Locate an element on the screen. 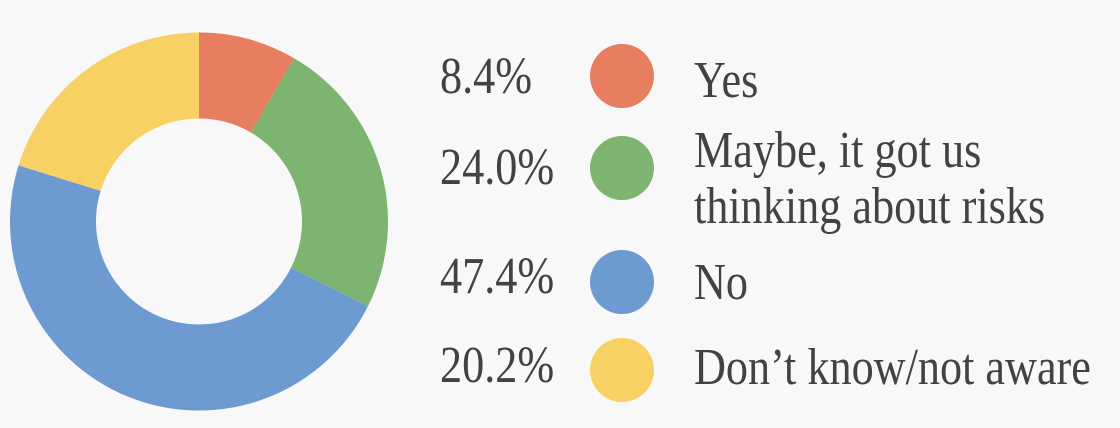  legend-percent-no: 47.4% is located at coordinates (497, 276).